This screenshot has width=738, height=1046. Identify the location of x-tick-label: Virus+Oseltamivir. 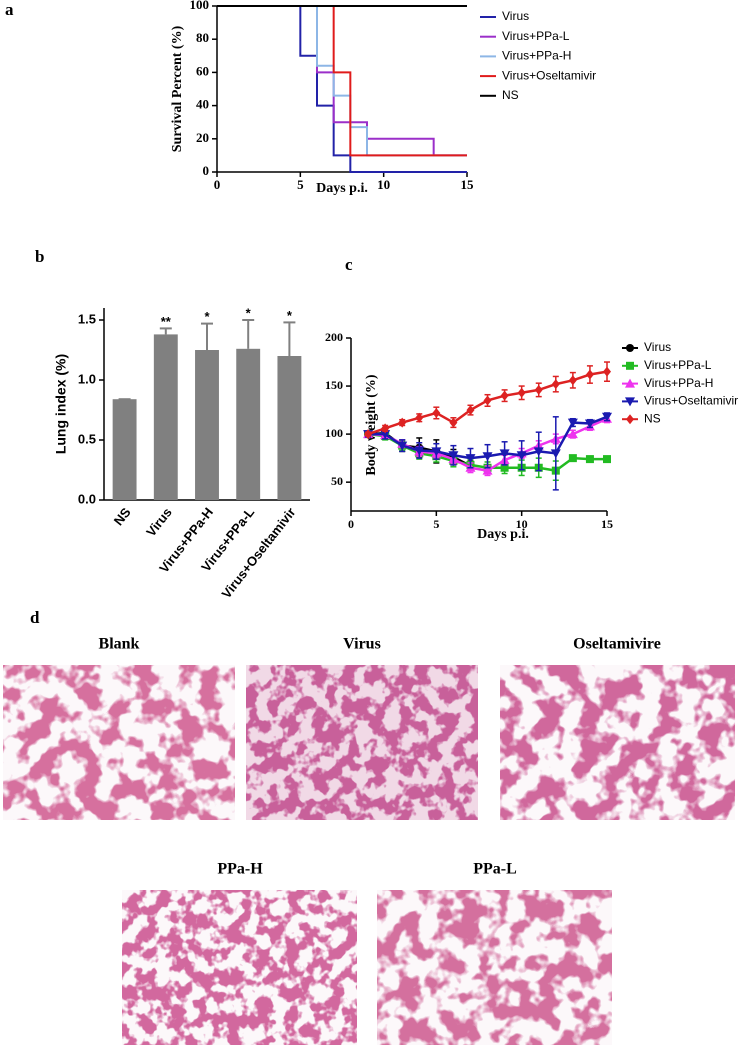
(259, 553).